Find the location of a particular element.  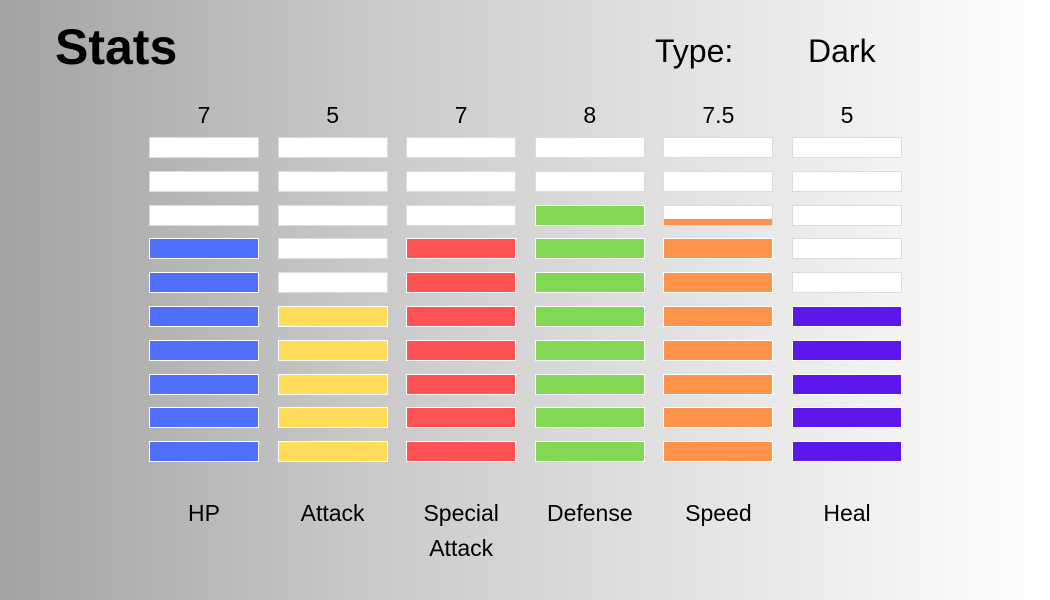

stat-label-attack: Attack is located at coordinates (332, 513).